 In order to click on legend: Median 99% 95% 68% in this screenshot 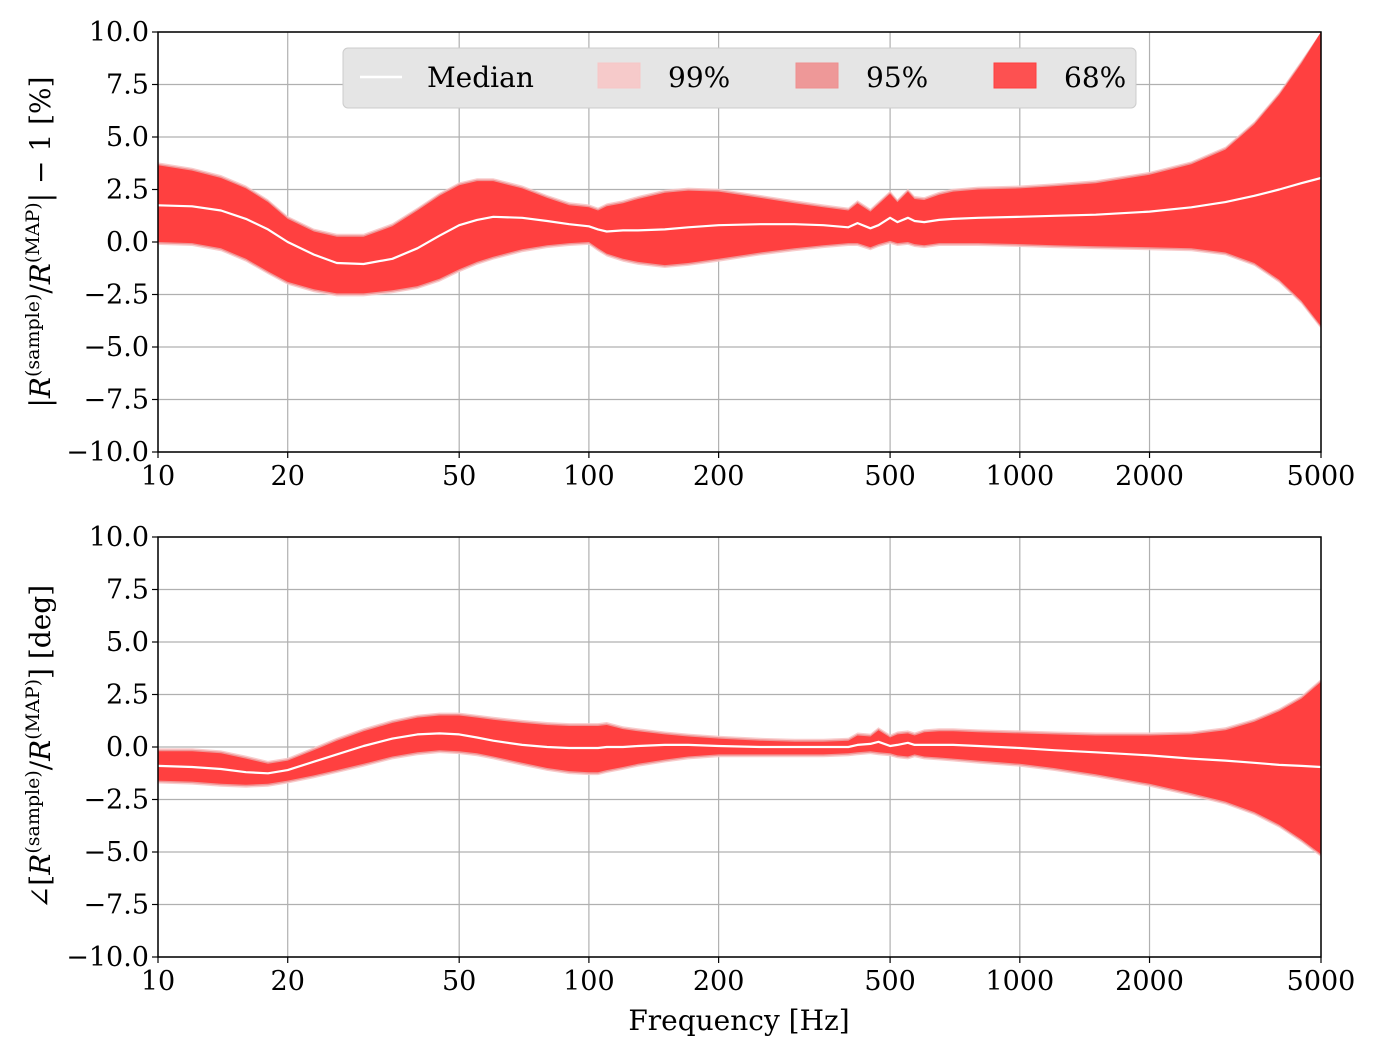, I will do `click(739, 78)`.